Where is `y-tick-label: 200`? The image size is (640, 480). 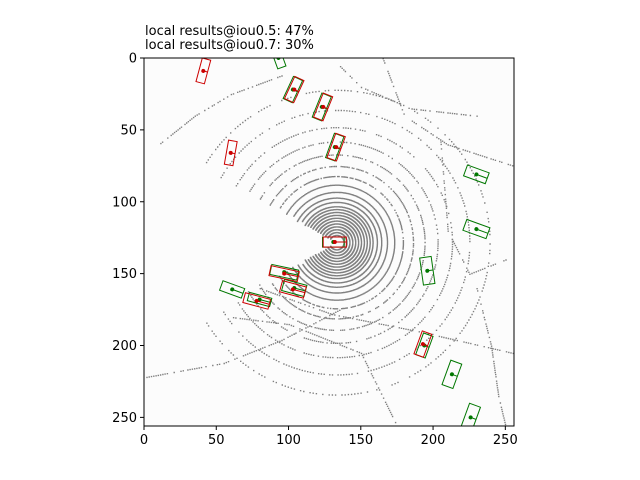
y-tick-label: 200 is located at coordinates (124, 346).